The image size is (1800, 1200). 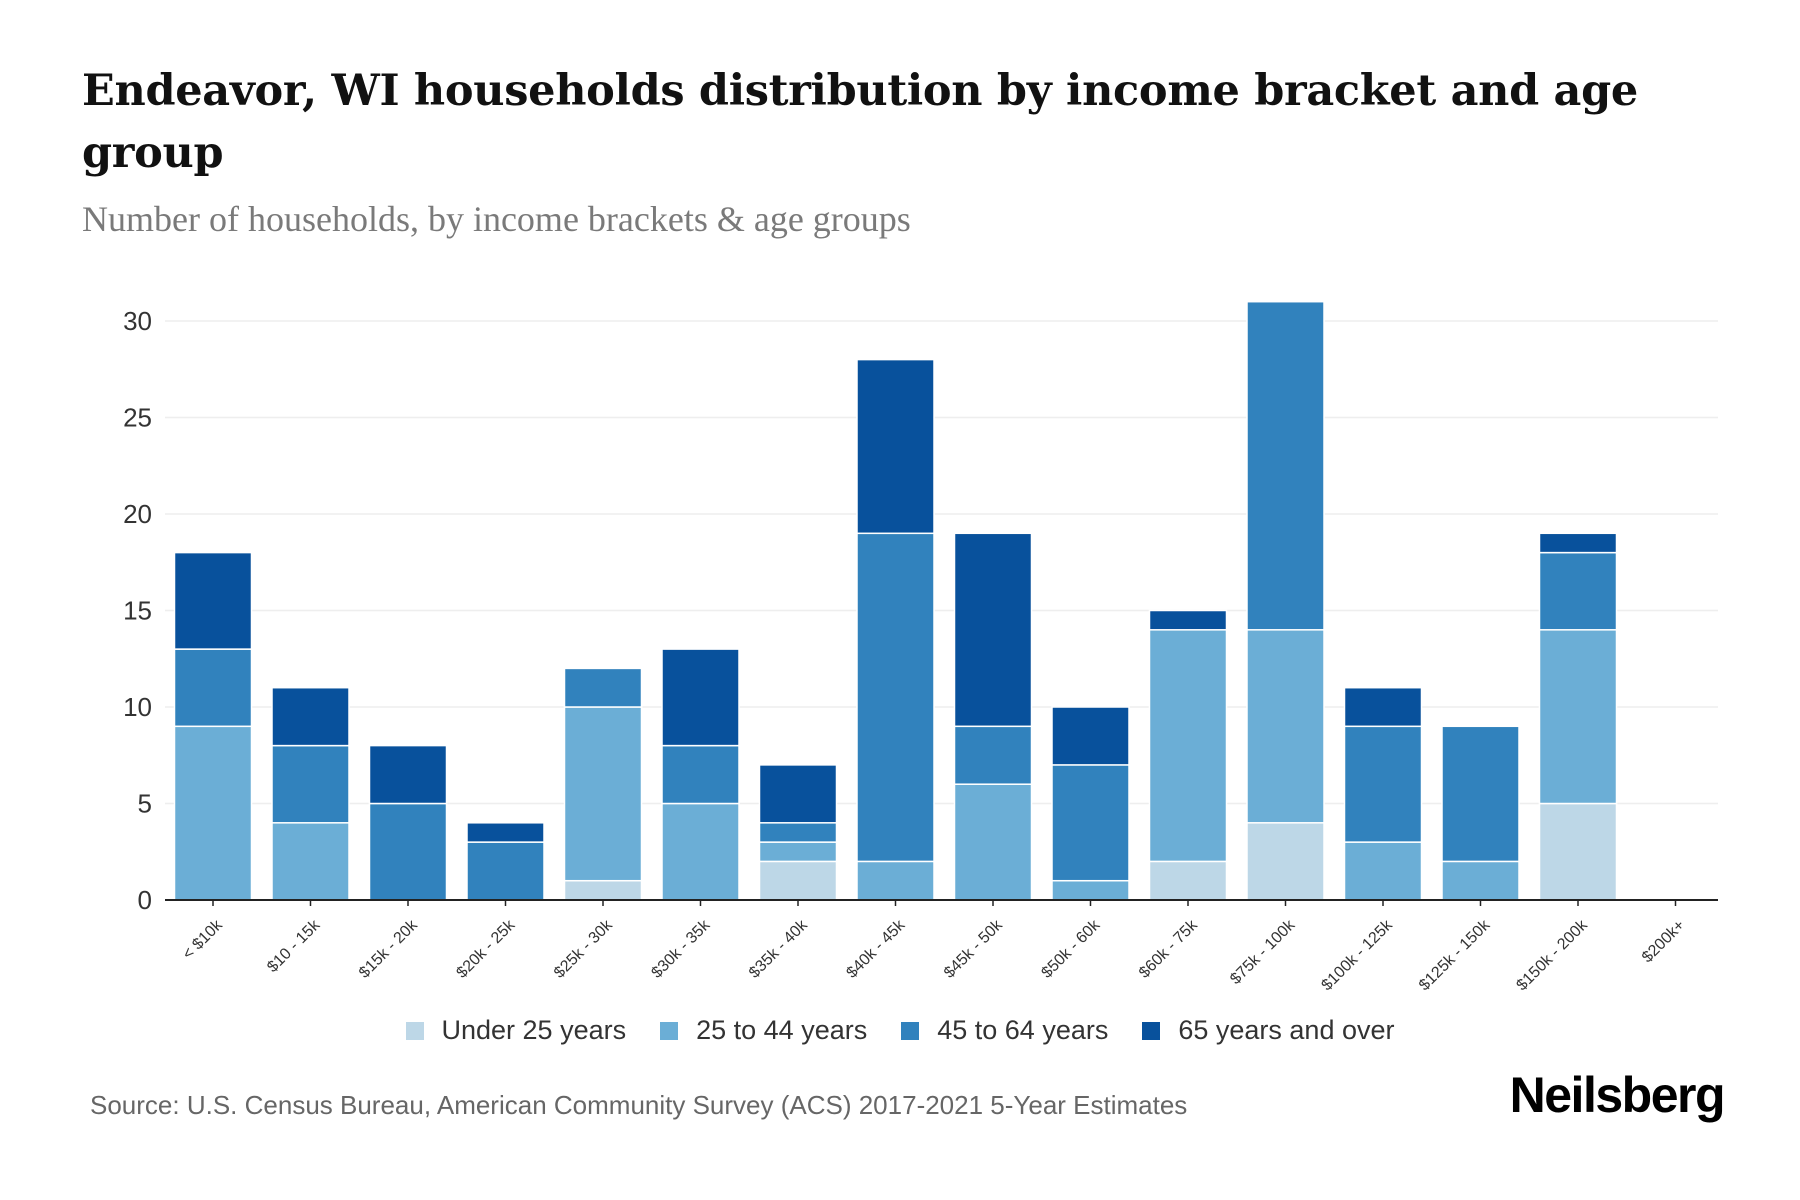 I want to click on legend-label: Under 25 years, so click(x=534, y=1030).